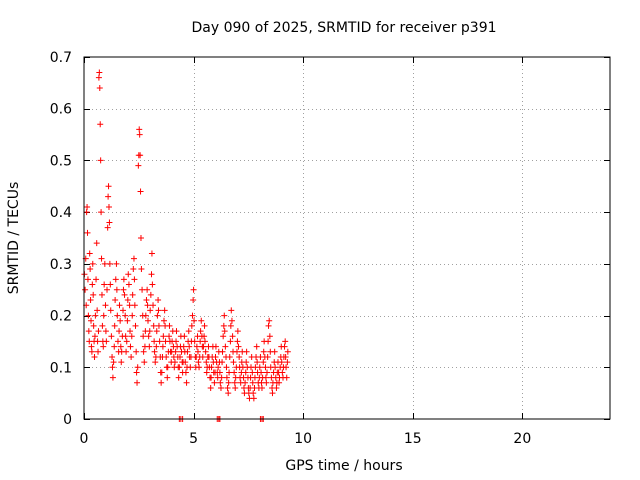  What do you see at coordinates (61, 265) in the screenshot?
I see `y-tick-label: 0.3` at bounding box center [61, 265].